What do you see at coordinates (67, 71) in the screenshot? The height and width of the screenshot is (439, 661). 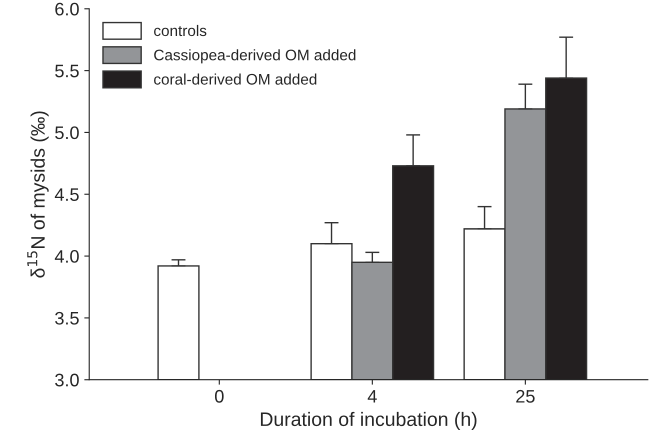 I see `y-tick-label: 5.5` at bounding box center [67, 71].